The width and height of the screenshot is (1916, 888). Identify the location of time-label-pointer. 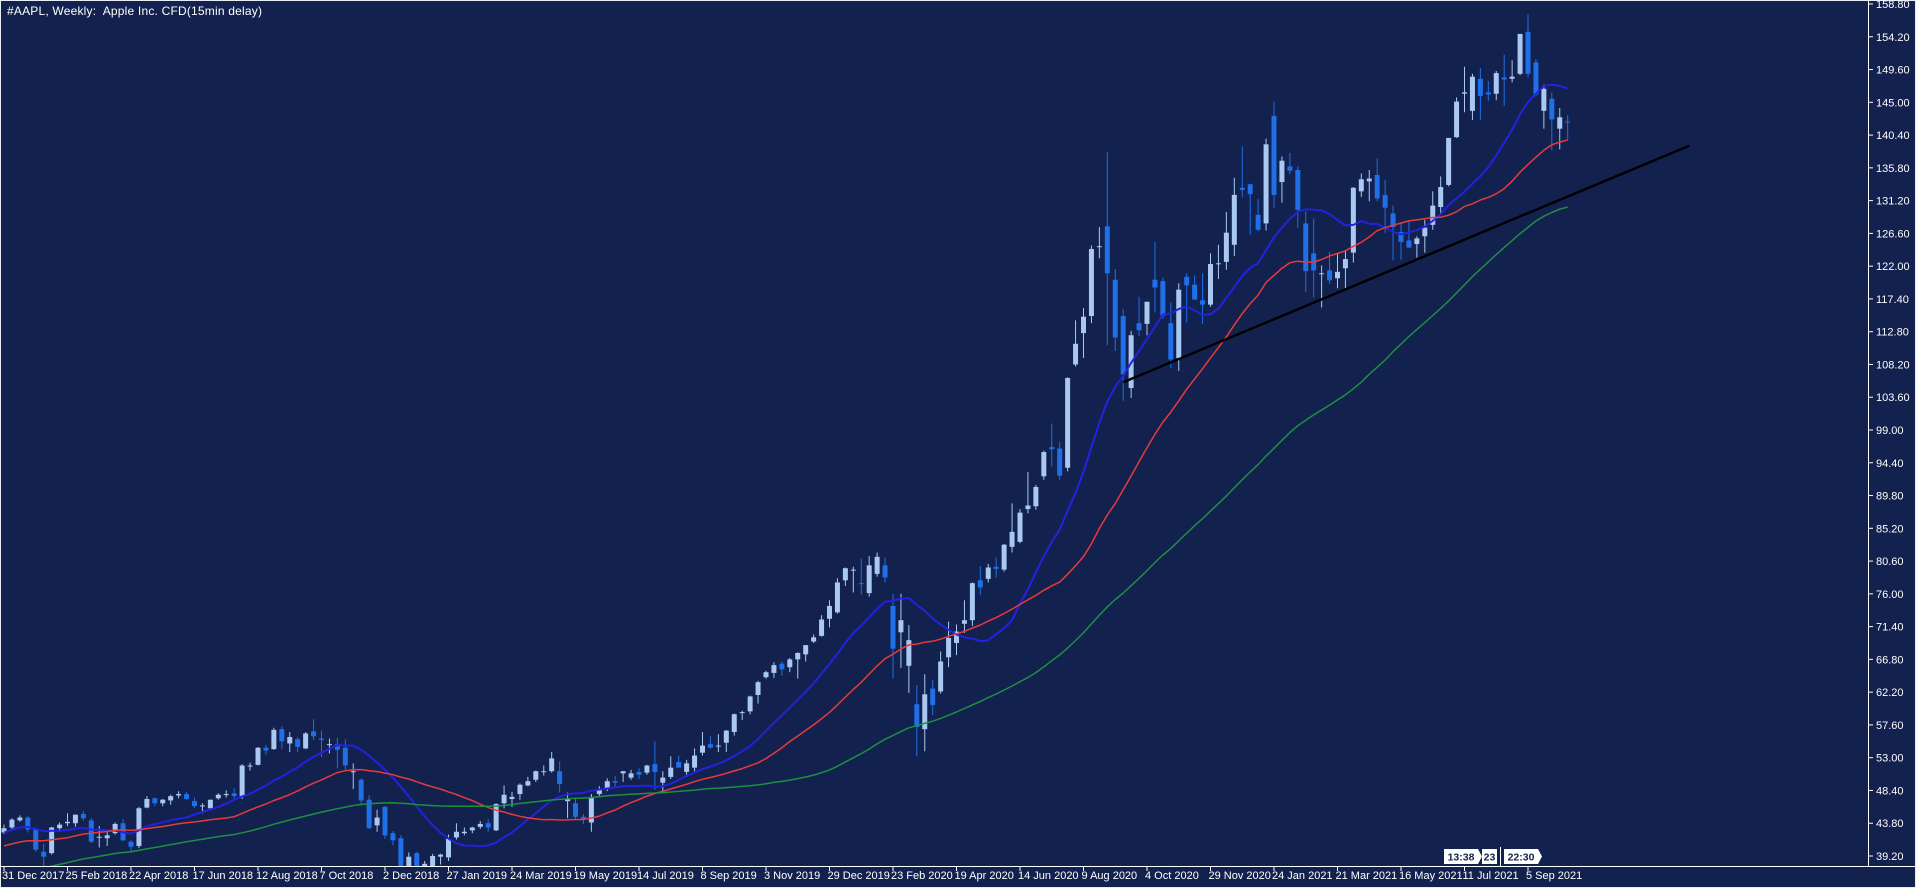
(1480, 856).